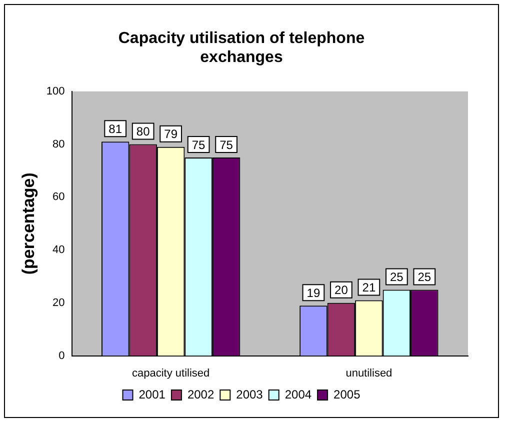  Describe the element at coordinates (58, 250) in the screenshot. I see `y-tick-label: 40` at that location.